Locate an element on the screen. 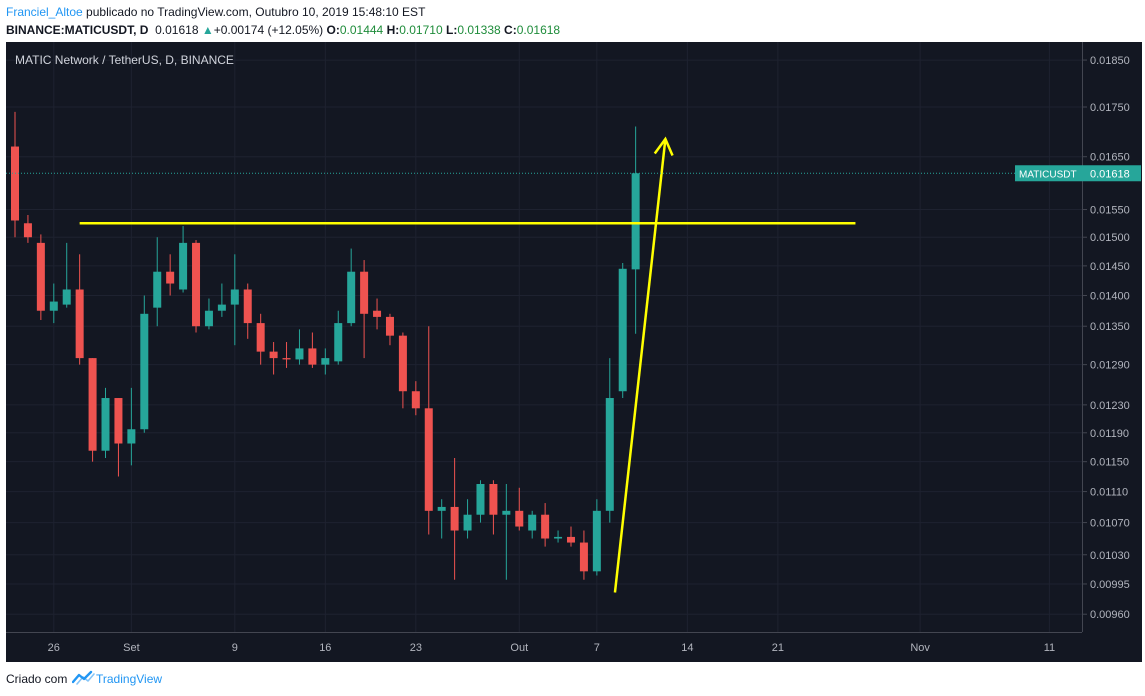  tradingview-brand-link: TradingView is located at coordinates (129, 679).